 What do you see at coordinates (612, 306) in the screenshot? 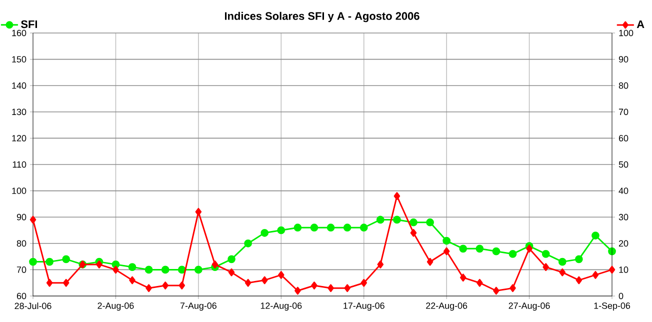
I see `x-tick-label: 1-Sep-06` at bounding box center [612, 306].